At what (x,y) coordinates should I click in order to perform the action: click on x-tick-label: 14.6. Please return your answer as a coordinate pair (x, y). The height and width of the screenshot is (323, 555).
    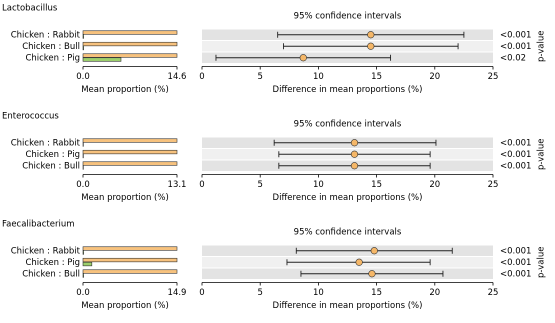
    Looking at the image, I should click on (177, 77).